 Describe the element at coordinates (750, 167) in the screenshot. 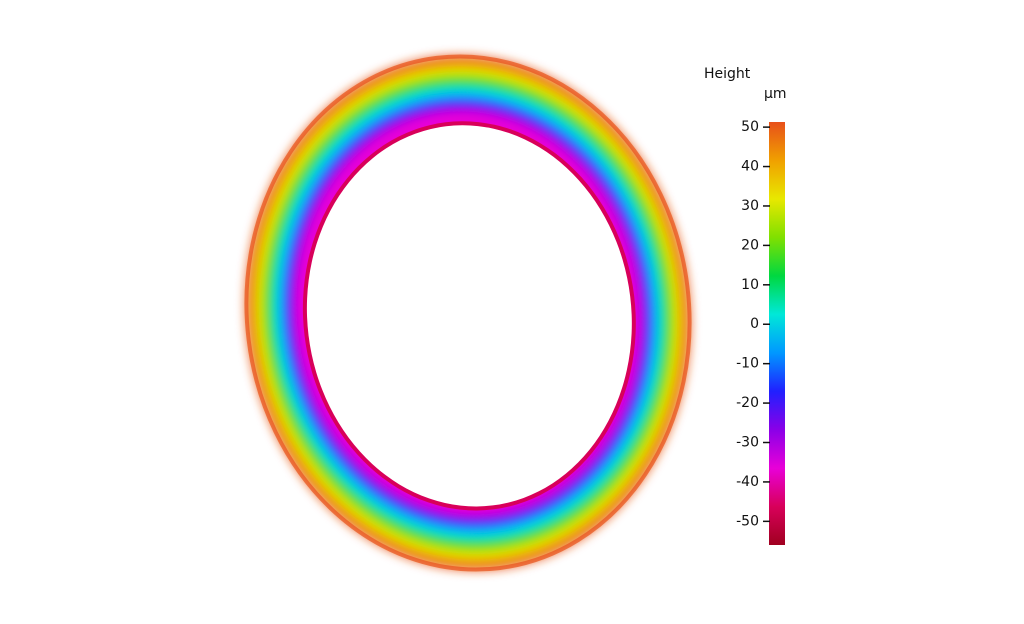

I see `tick-label: 40` at that location.